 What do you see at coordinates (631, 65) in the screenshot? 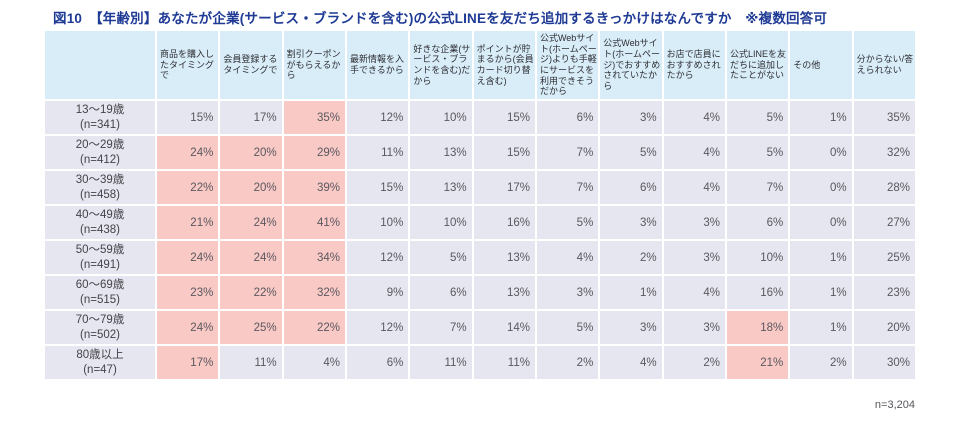
I see `column-header-8: 公式Webサイト(ホームページ)でおすすめされていたから` at bounding box center [631, 65].